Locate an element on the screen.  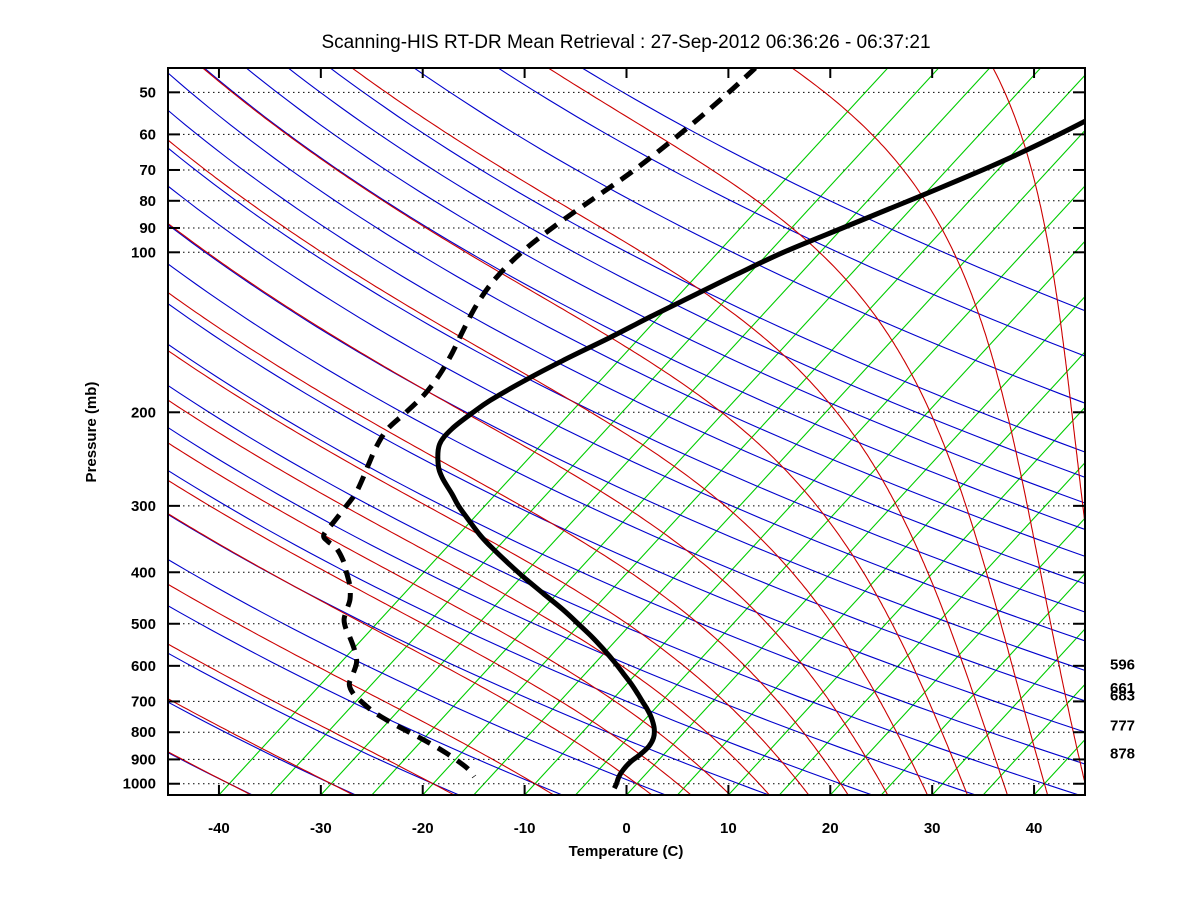
y-tick-label: 80 is located at coordinates (147, 201).